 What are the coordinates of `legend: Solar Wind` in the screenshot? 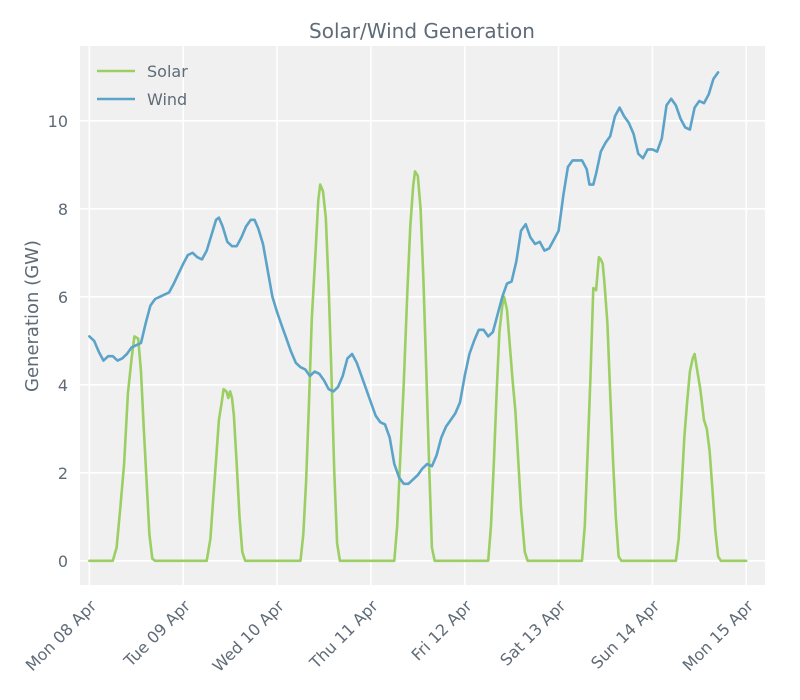 It's located at (142, 85).